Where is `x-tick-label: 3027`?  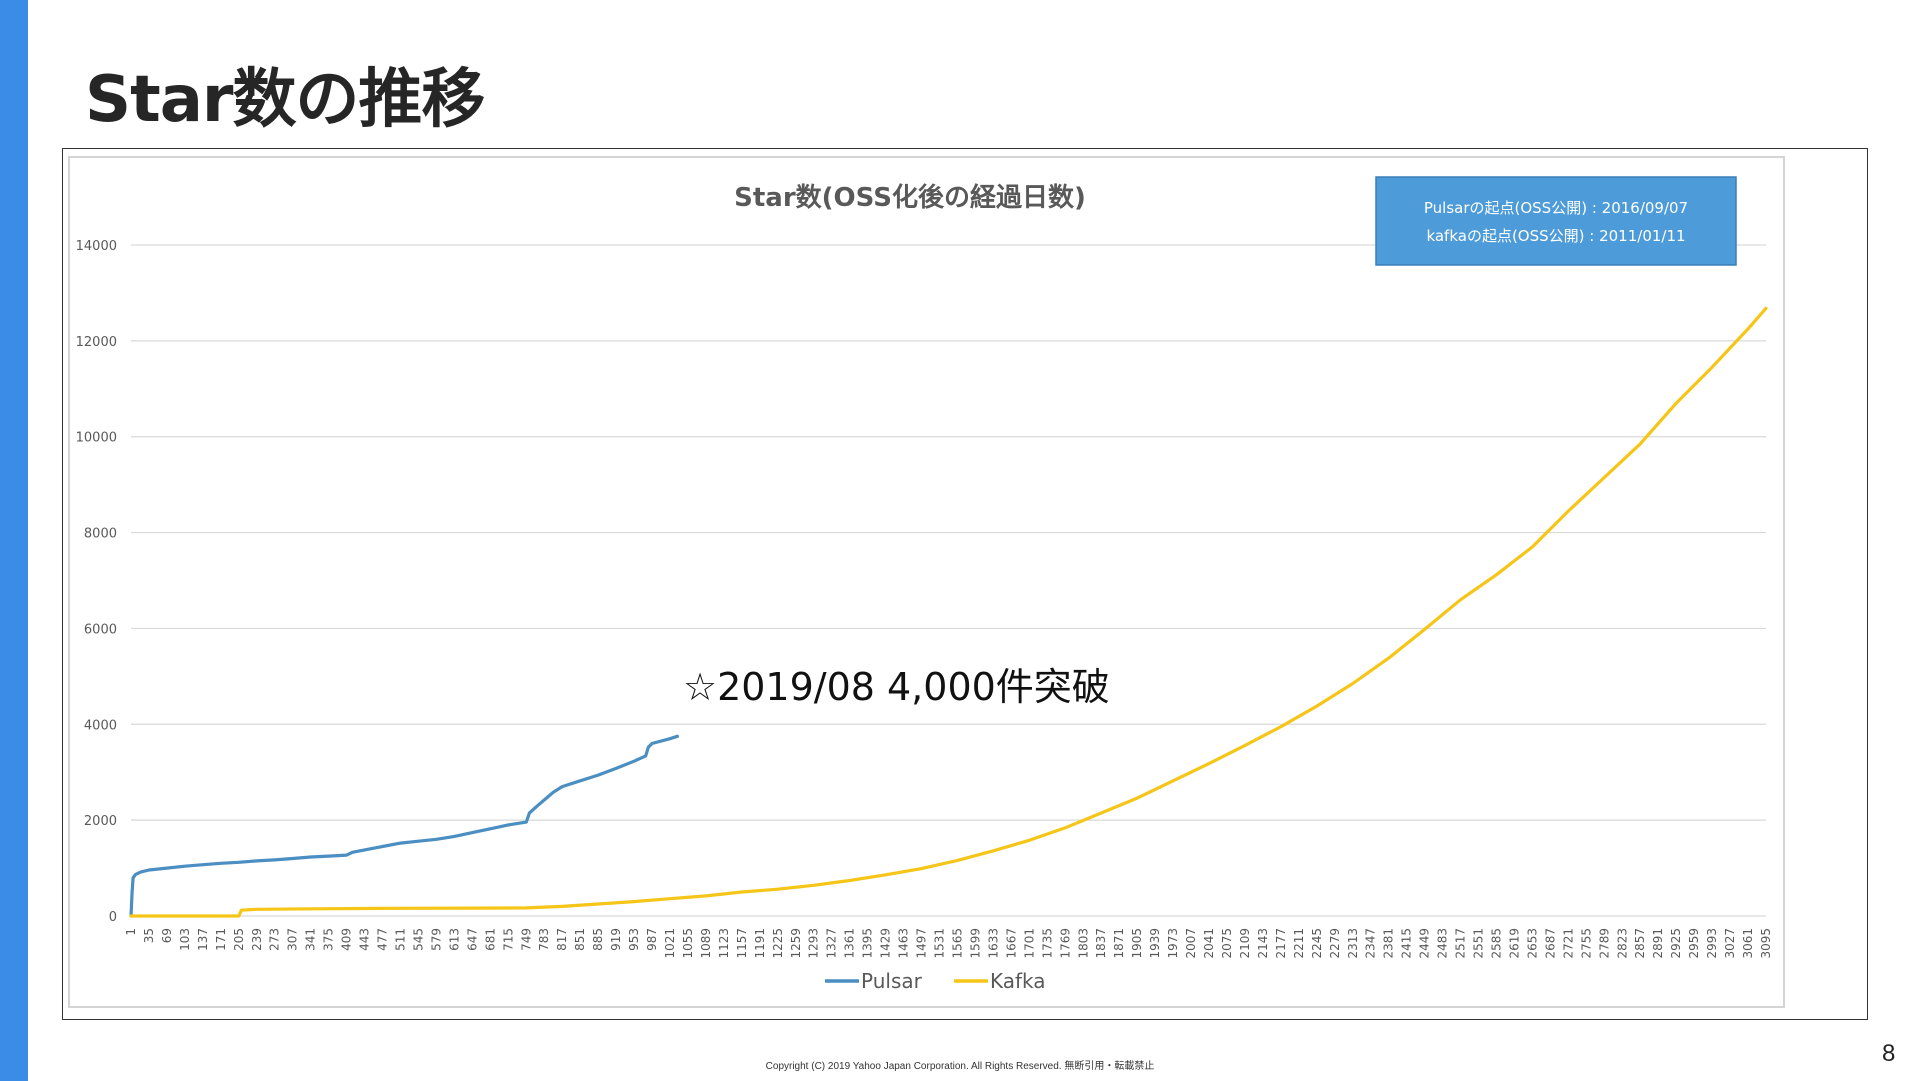 x-tick-label: 3027 is located at coordinates (1730, 943).